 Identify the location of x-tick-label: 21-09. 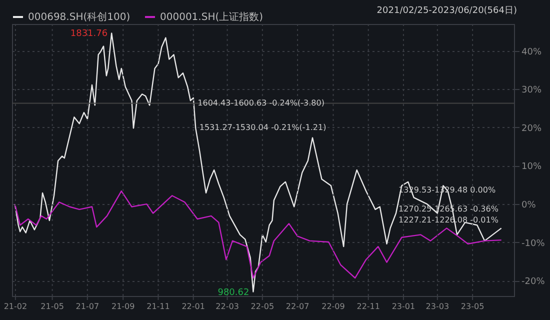
(123, 306).